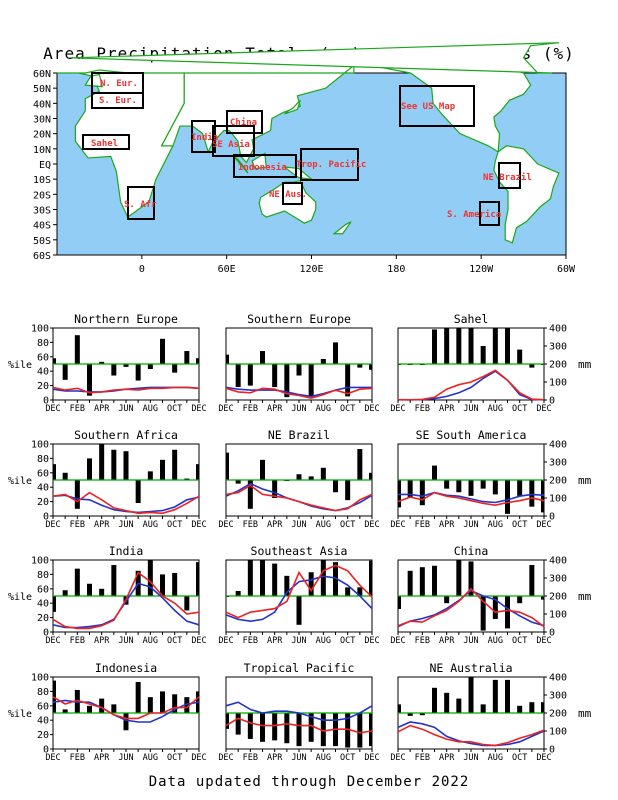  What do you see at coordinates (126, 551) in the screenshot?
I see `panel-title: India` at bounding box center [126, 551].